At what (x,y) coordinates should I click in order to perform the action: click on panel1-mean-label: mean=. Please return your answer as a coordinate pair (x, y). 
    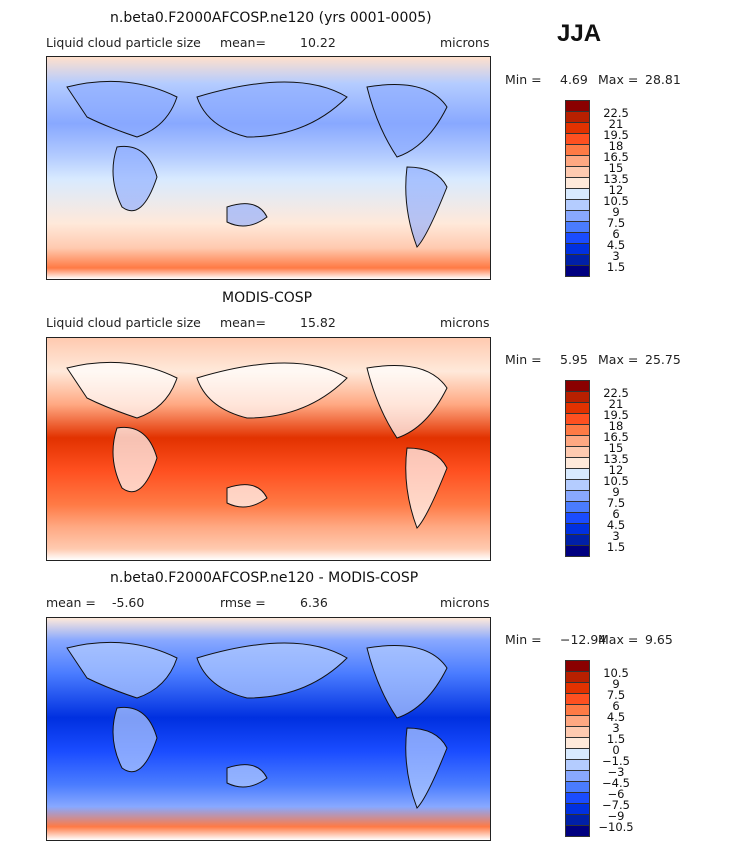
    Looking at the image, I should click on (243, 42).